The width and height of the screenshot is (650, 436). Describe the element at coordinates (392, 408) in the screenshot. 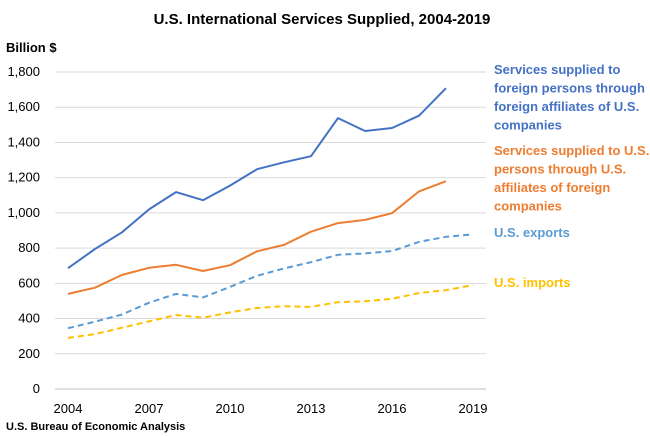

I see `x-tick-label: 2016` at that location.